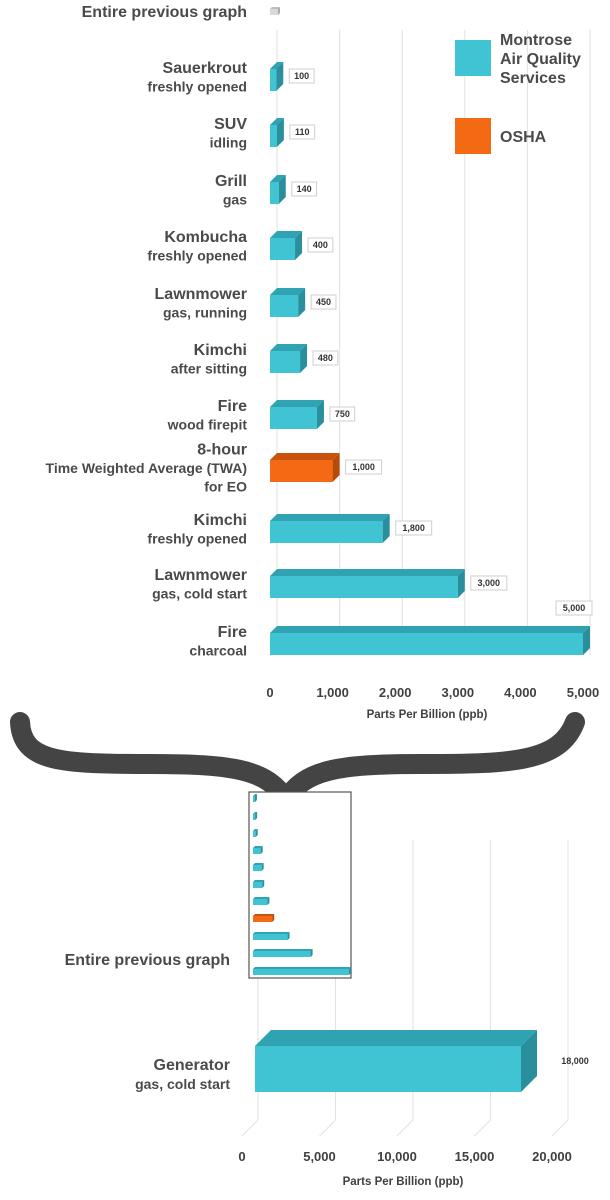 This screenshot has width=610, height=1200. Describe the element at coordinates (395, 692) in the screenshot. I see `top-tick-label: 2,000` at that location.